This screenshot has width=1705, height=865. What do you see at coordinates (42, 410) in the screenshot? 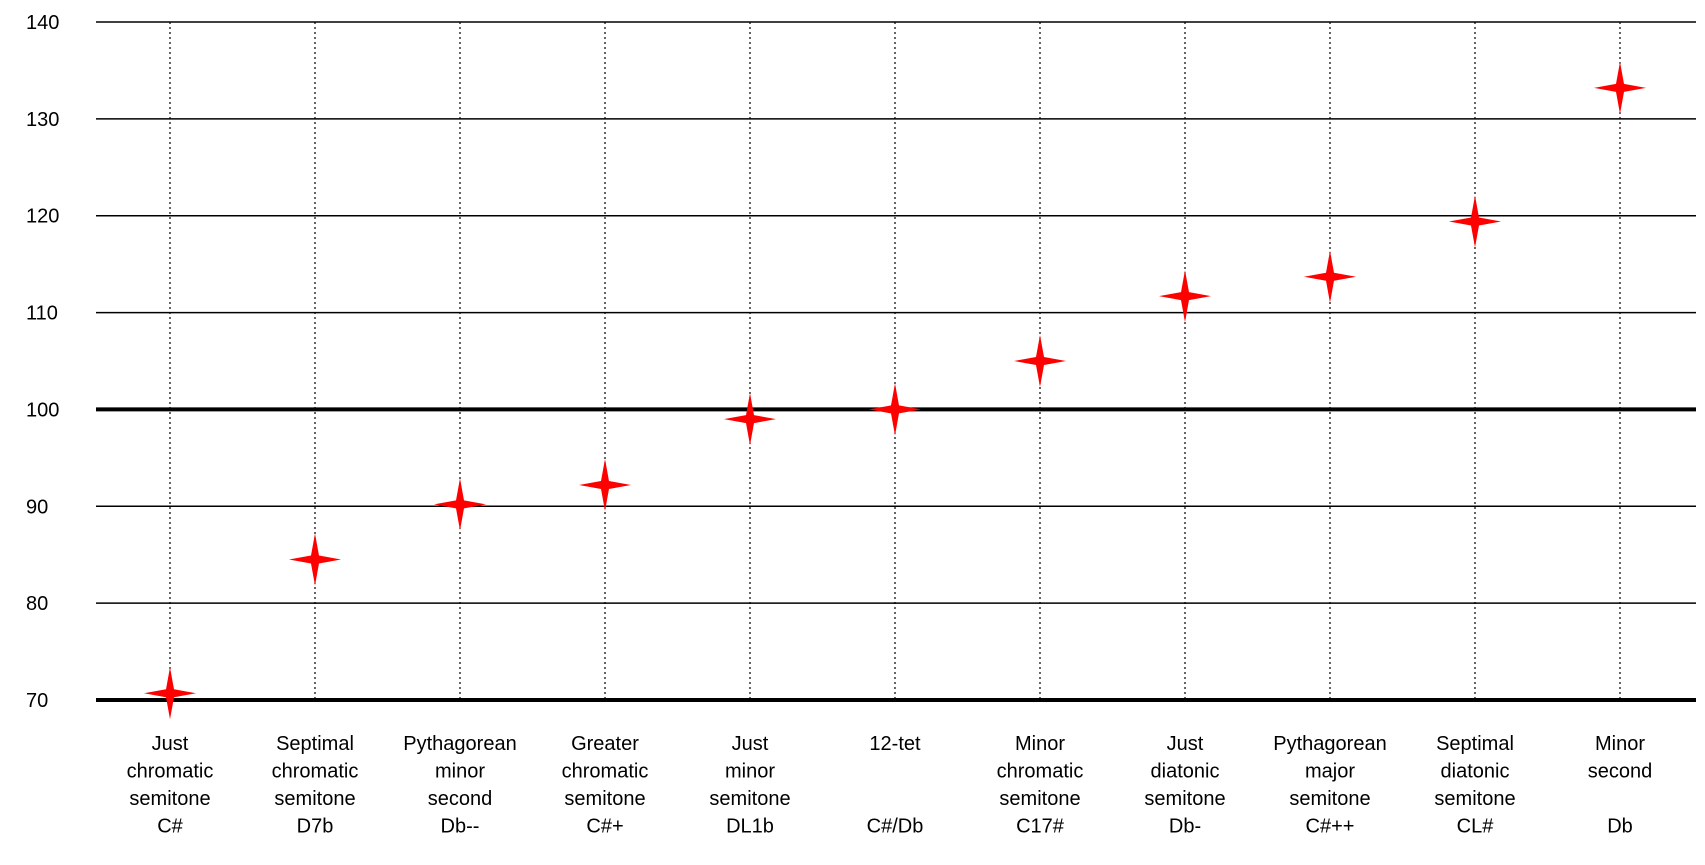
I see `y-tick-label: 100` at bounding box center [42, 410].